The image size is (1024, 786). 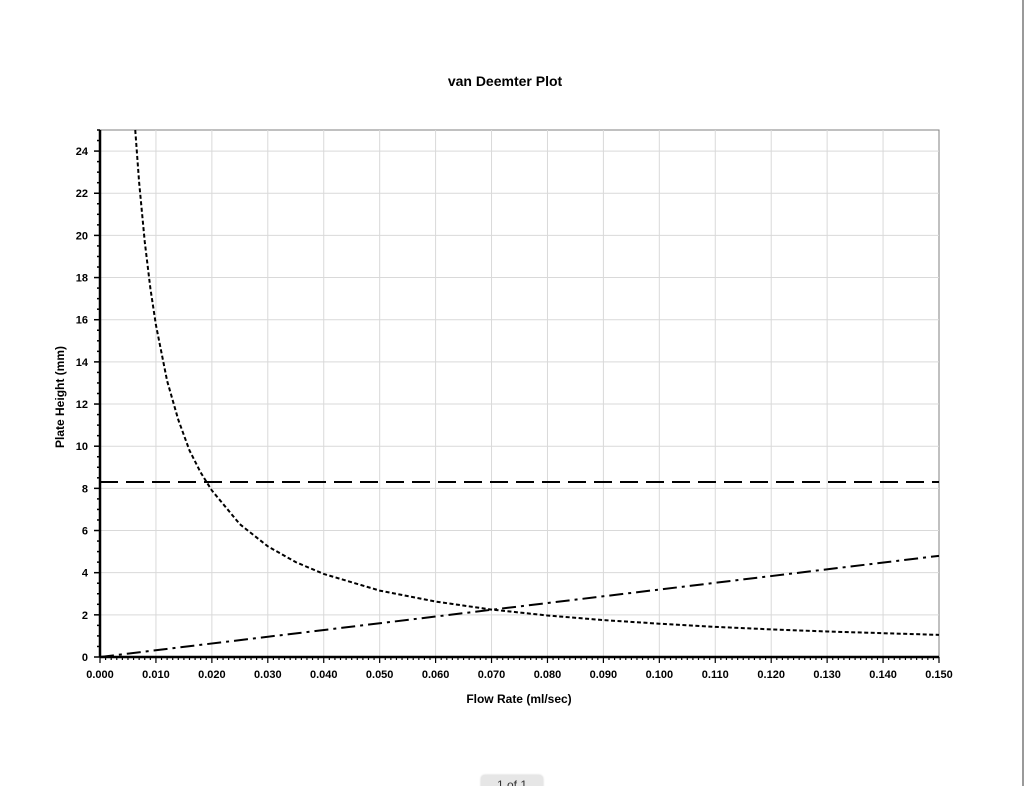 What do you see at coordinates (60, 397) in the screenshot?
I see `y-axis-title: Plate Height (mm)` at bounding box center [60, 397].